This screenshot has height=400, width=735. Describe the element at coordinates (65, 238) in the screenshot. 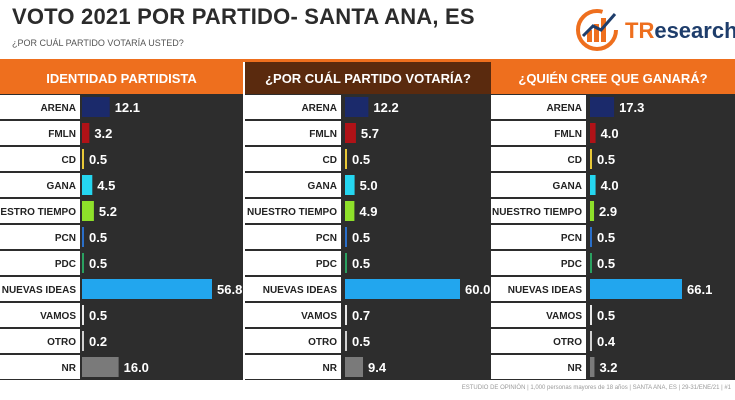

I see `category-label: PCN` at that location.